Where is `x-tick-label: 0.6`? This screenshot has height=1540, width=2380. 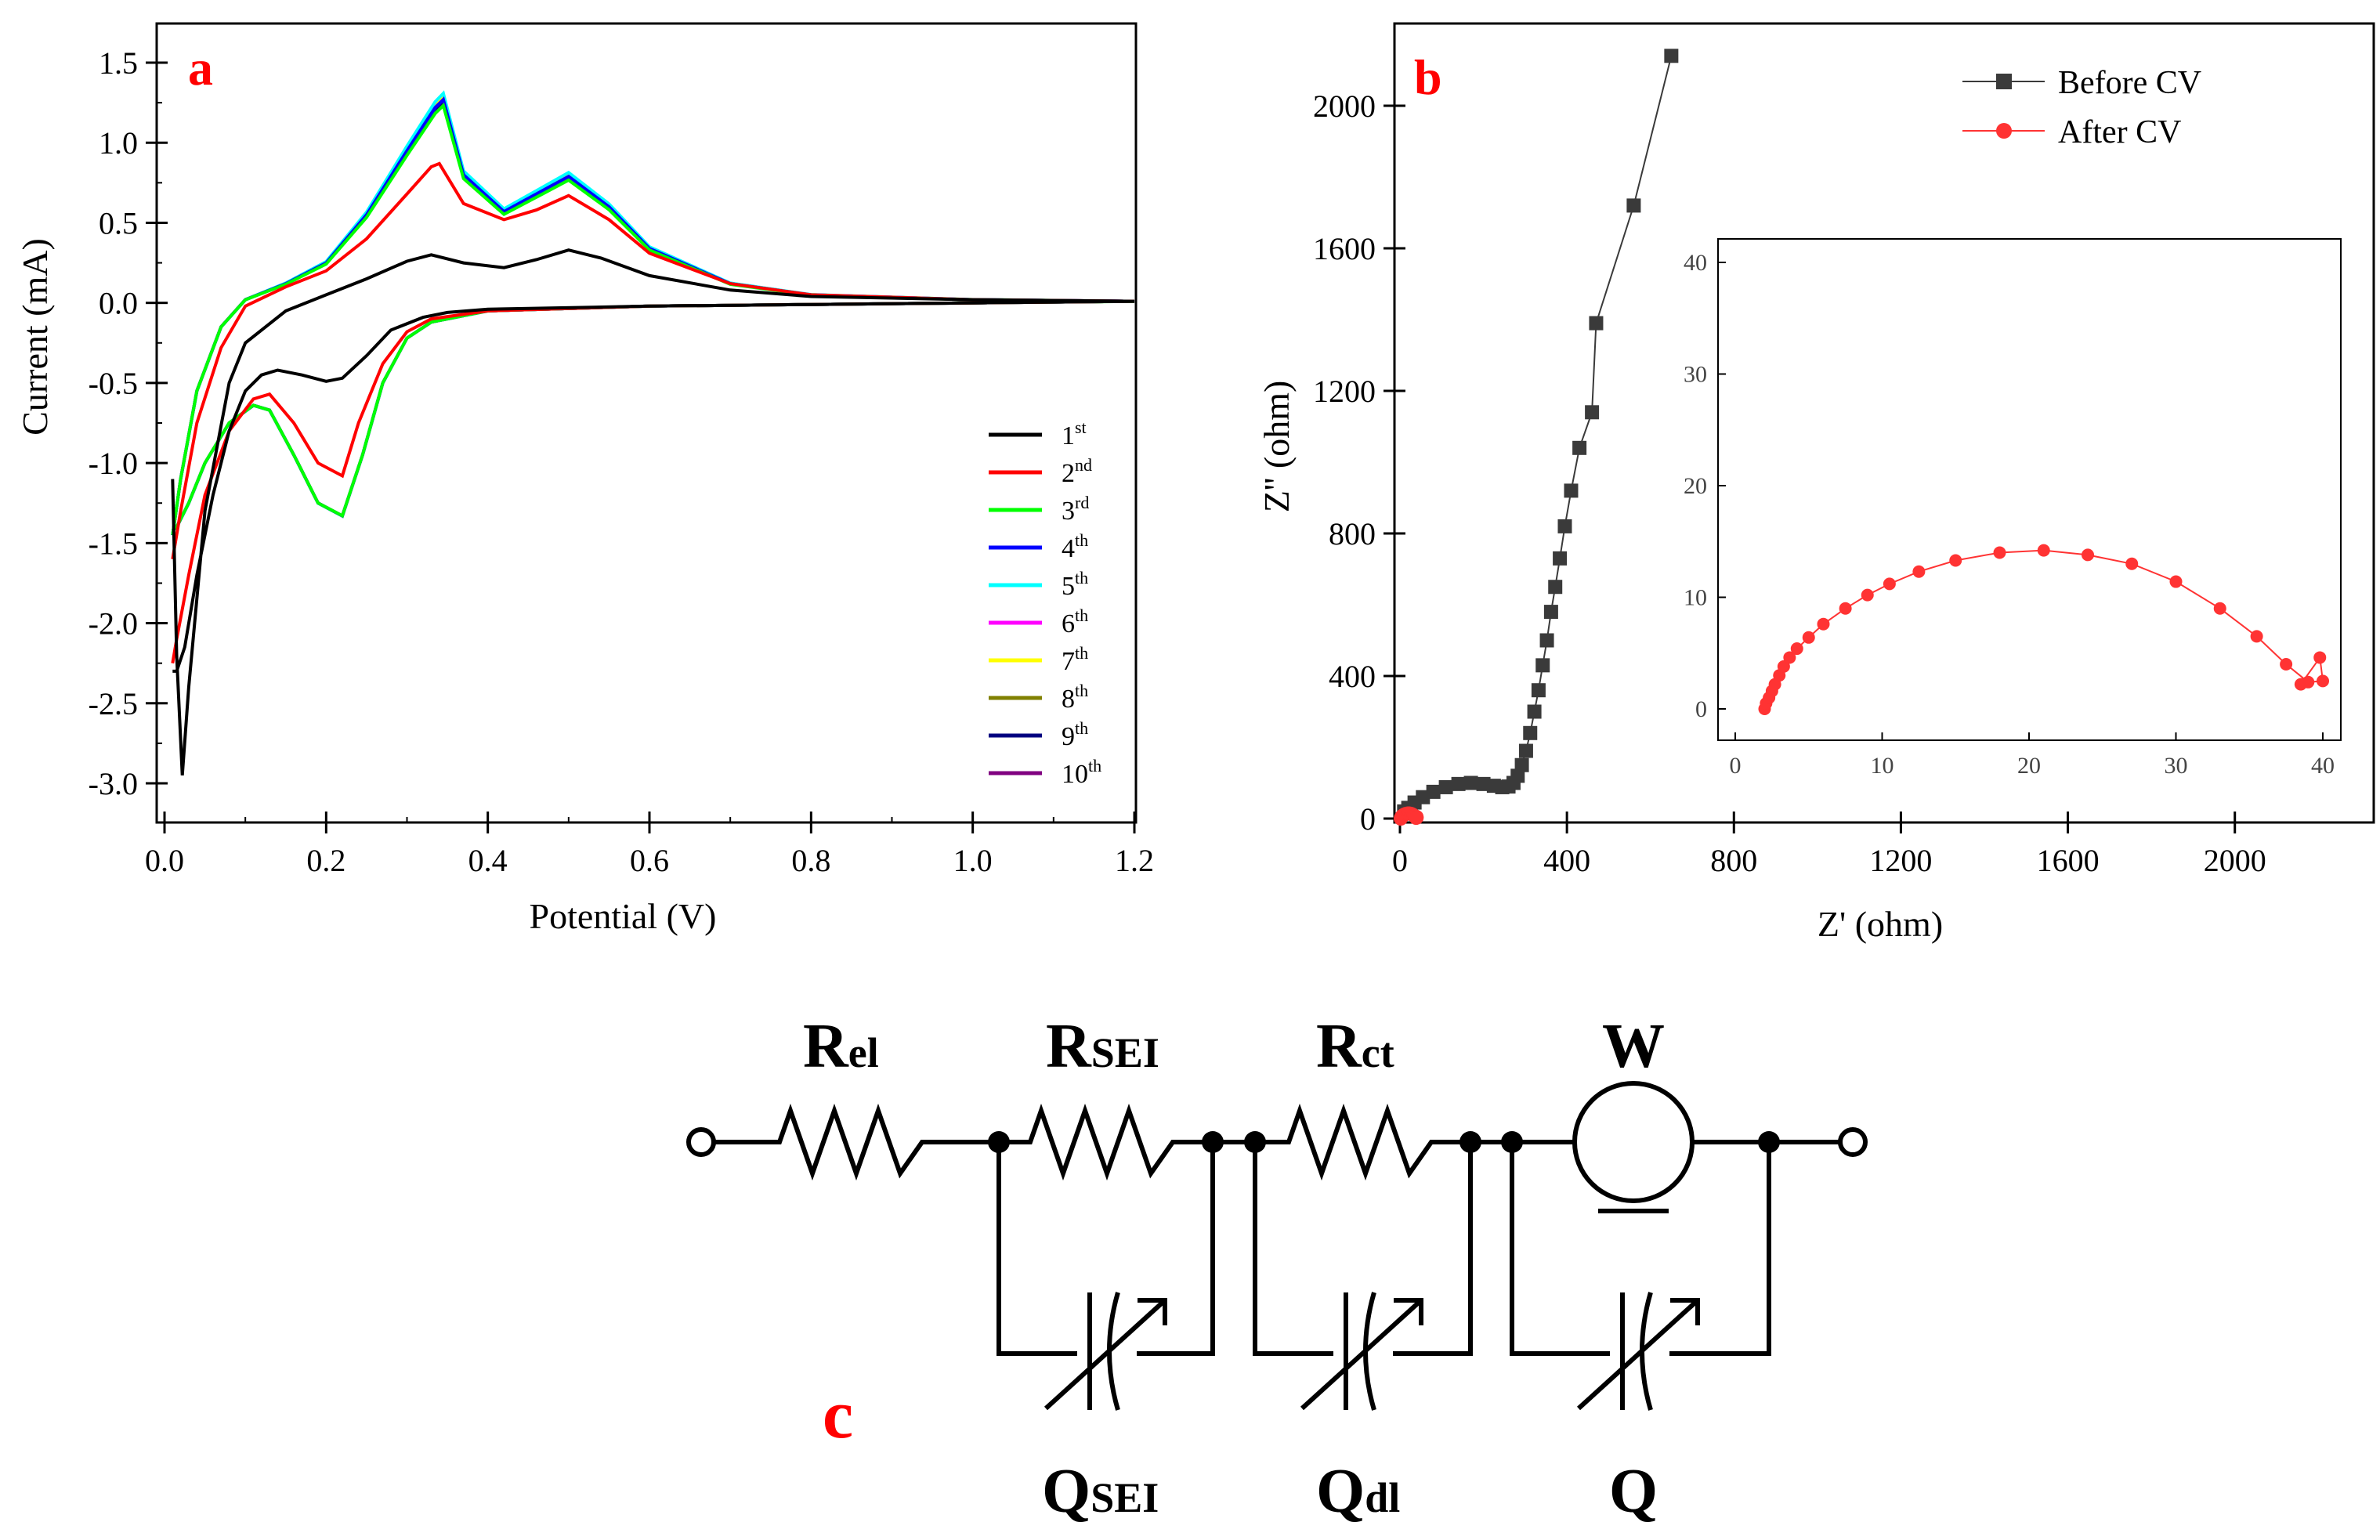 x-tick-label: 0.6 is located at coordinates (649, 860).